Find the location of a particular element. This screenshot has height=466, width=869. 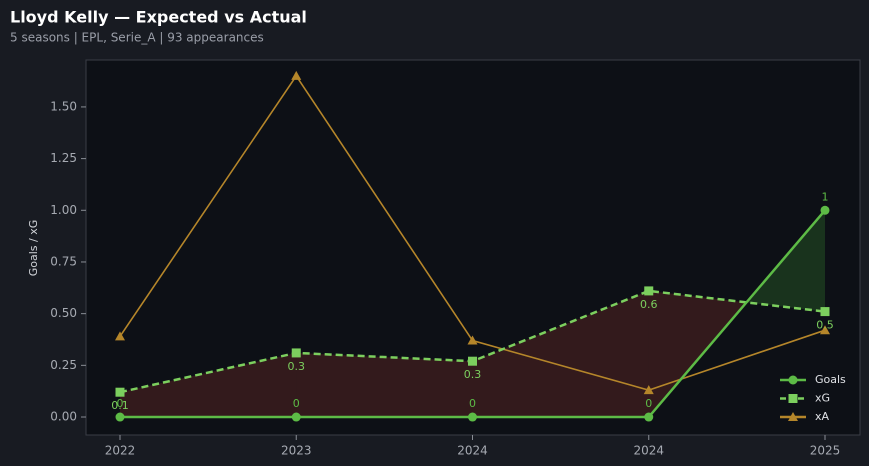

x-tick-label: 2023 is located at coordinates (296, 451).